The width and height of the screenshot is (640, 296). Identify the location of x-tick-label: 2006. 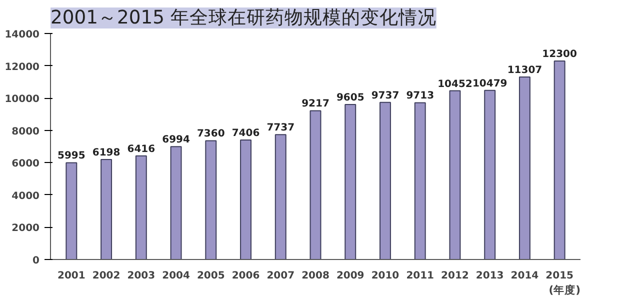
(246, 276).